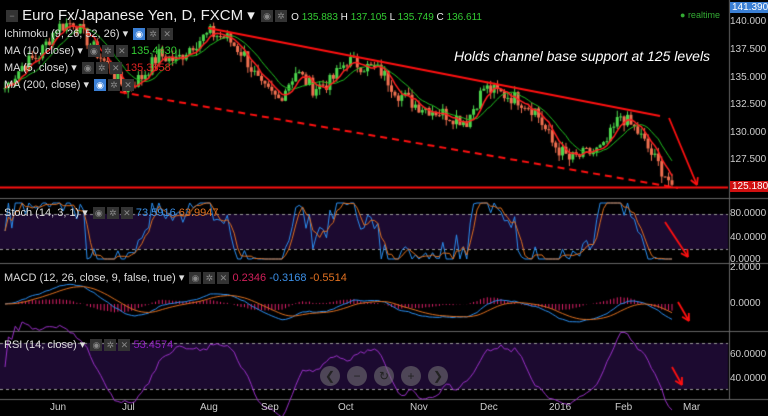 This screenshot has height=416, width=768. Describe the element at coordinates (748, 378) in the screenshot. I see `rsi-tick: 40.0000` at that location.